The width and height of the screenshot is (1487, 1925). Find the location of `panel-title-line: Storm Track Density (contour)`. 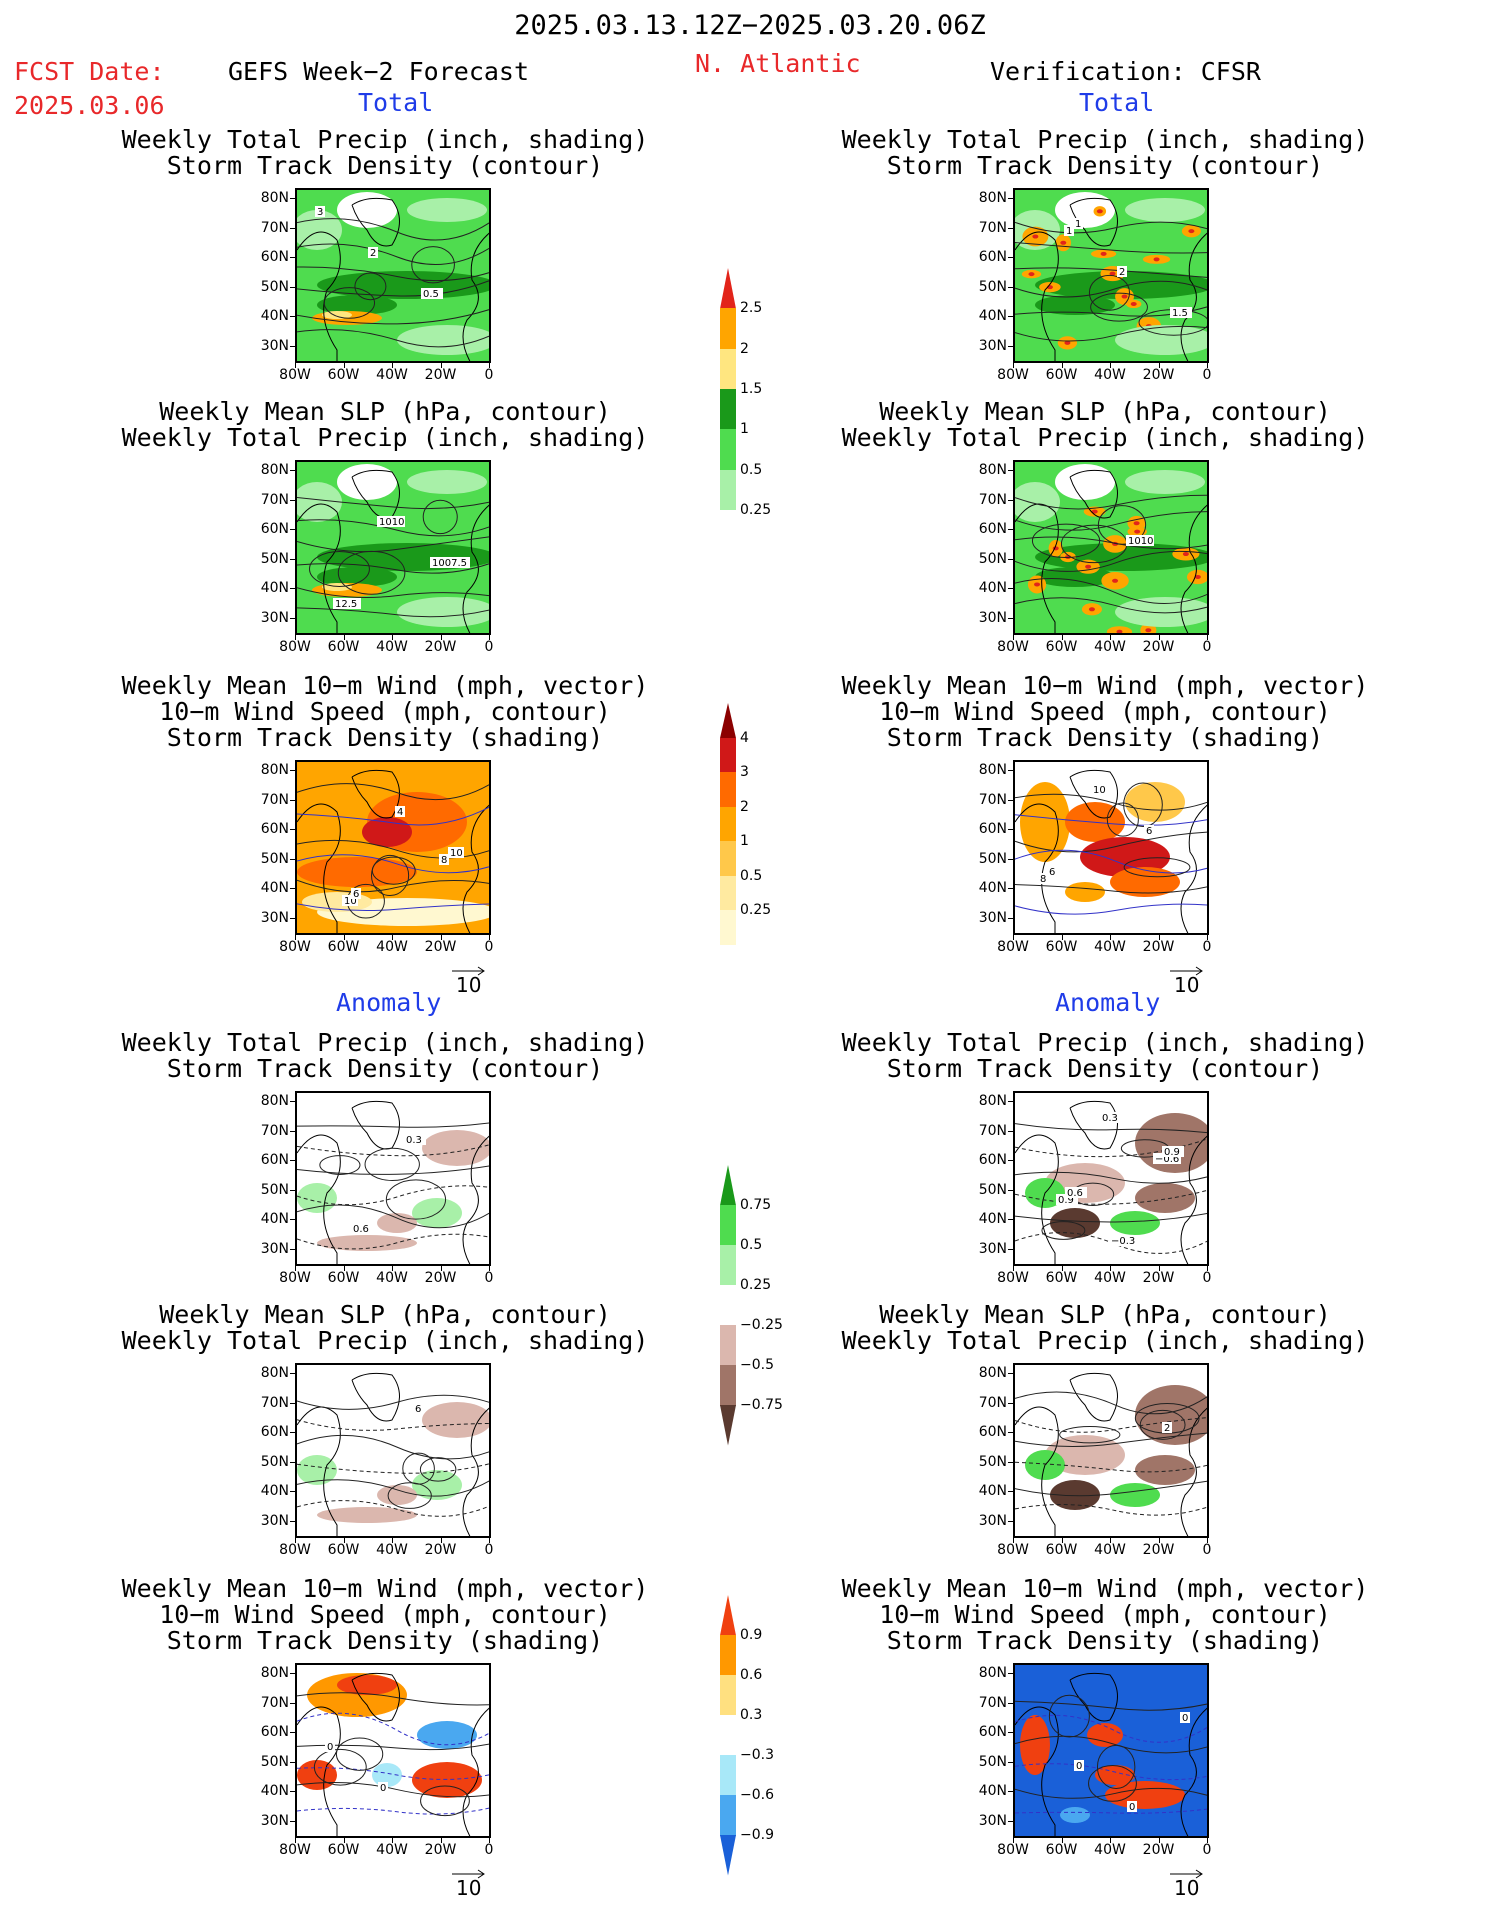

panel-title-line: Storm Track Density (contour) is located at coordinates (385, 165).